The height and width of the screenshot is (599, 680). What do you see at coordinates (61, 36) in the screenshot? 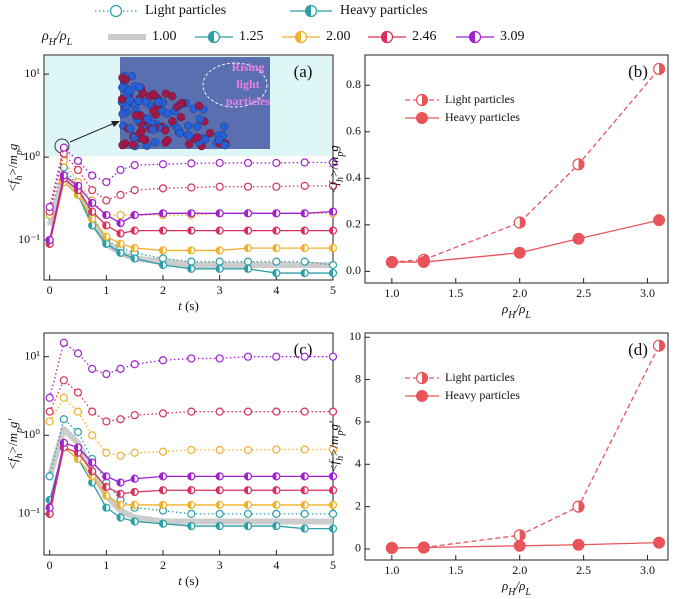
I see `label-part: /ρ` at bounding box center [61, 36].